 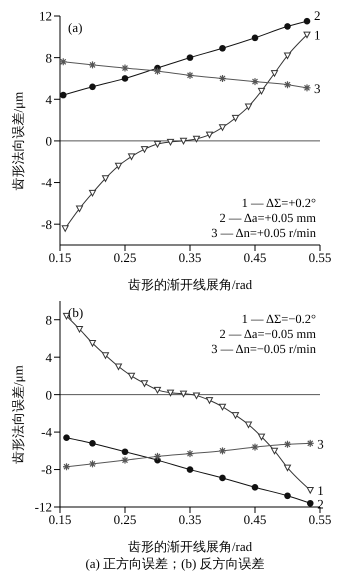 I want to click on annotation: 2 — Δa=−0.05 mm, so click(x=268, y=334).